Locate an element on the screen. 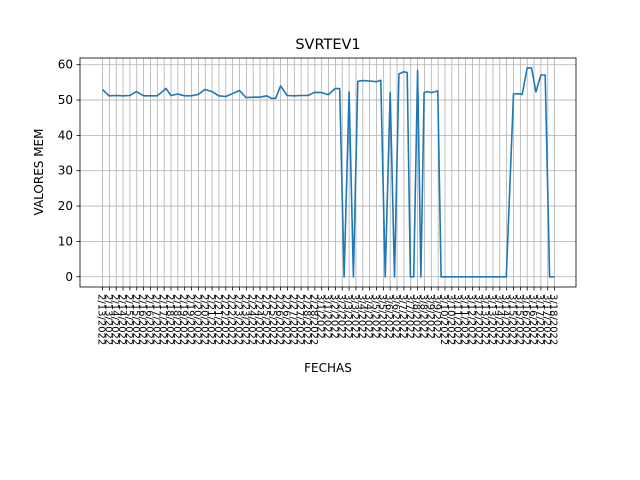  y-tick-label: 60 is located at coordinates (65, 65).